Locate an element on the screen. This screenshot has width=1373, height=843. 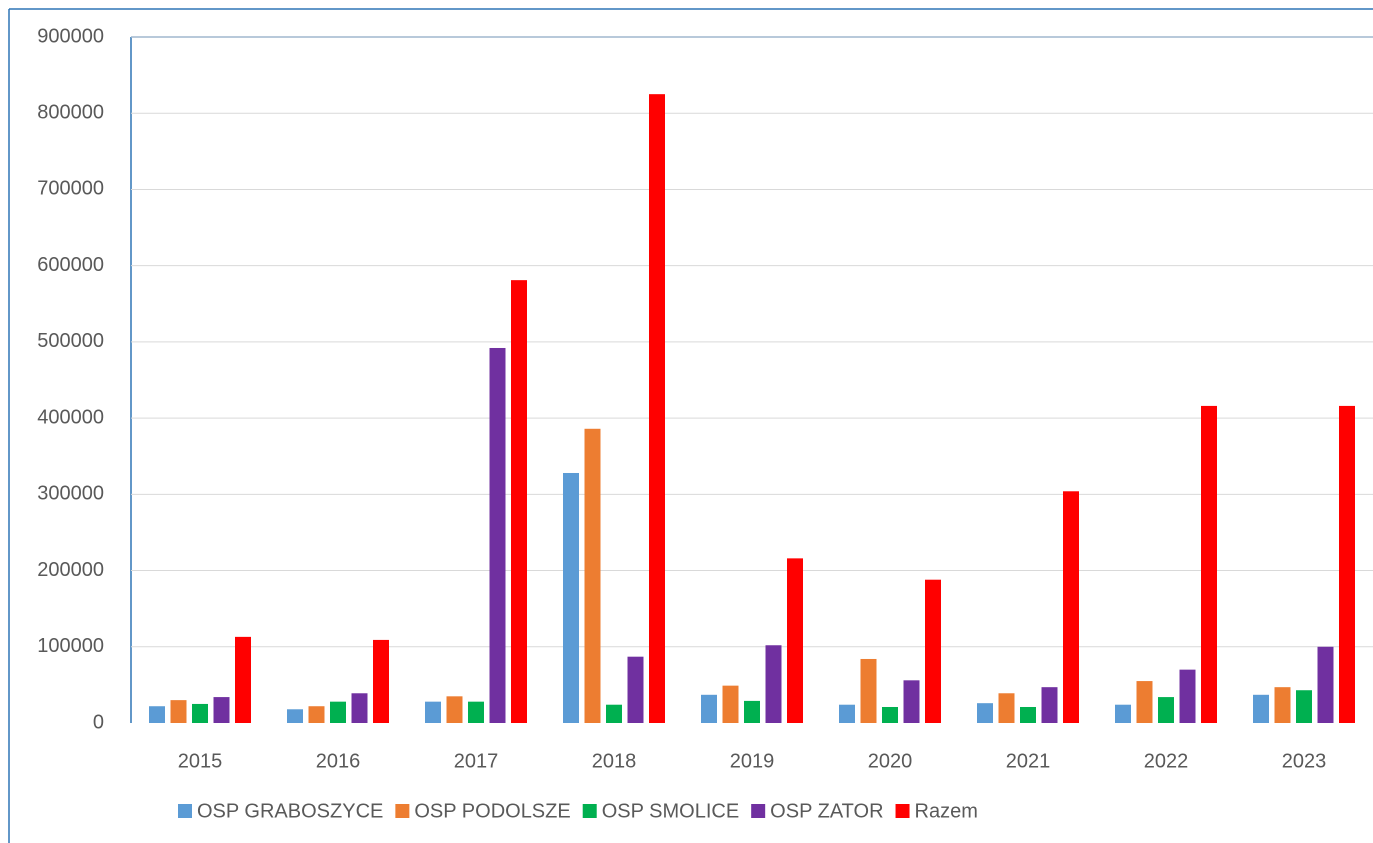
y-tick-label: 300000 is located at coordinates (70, 494).